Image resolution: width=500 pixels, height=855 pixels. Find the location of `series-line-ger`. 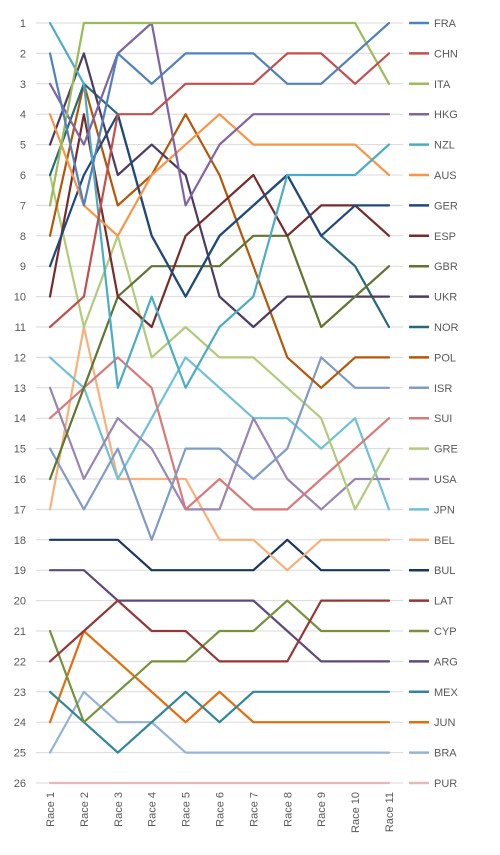

series-line-ger is located at coordinates (219, 205).